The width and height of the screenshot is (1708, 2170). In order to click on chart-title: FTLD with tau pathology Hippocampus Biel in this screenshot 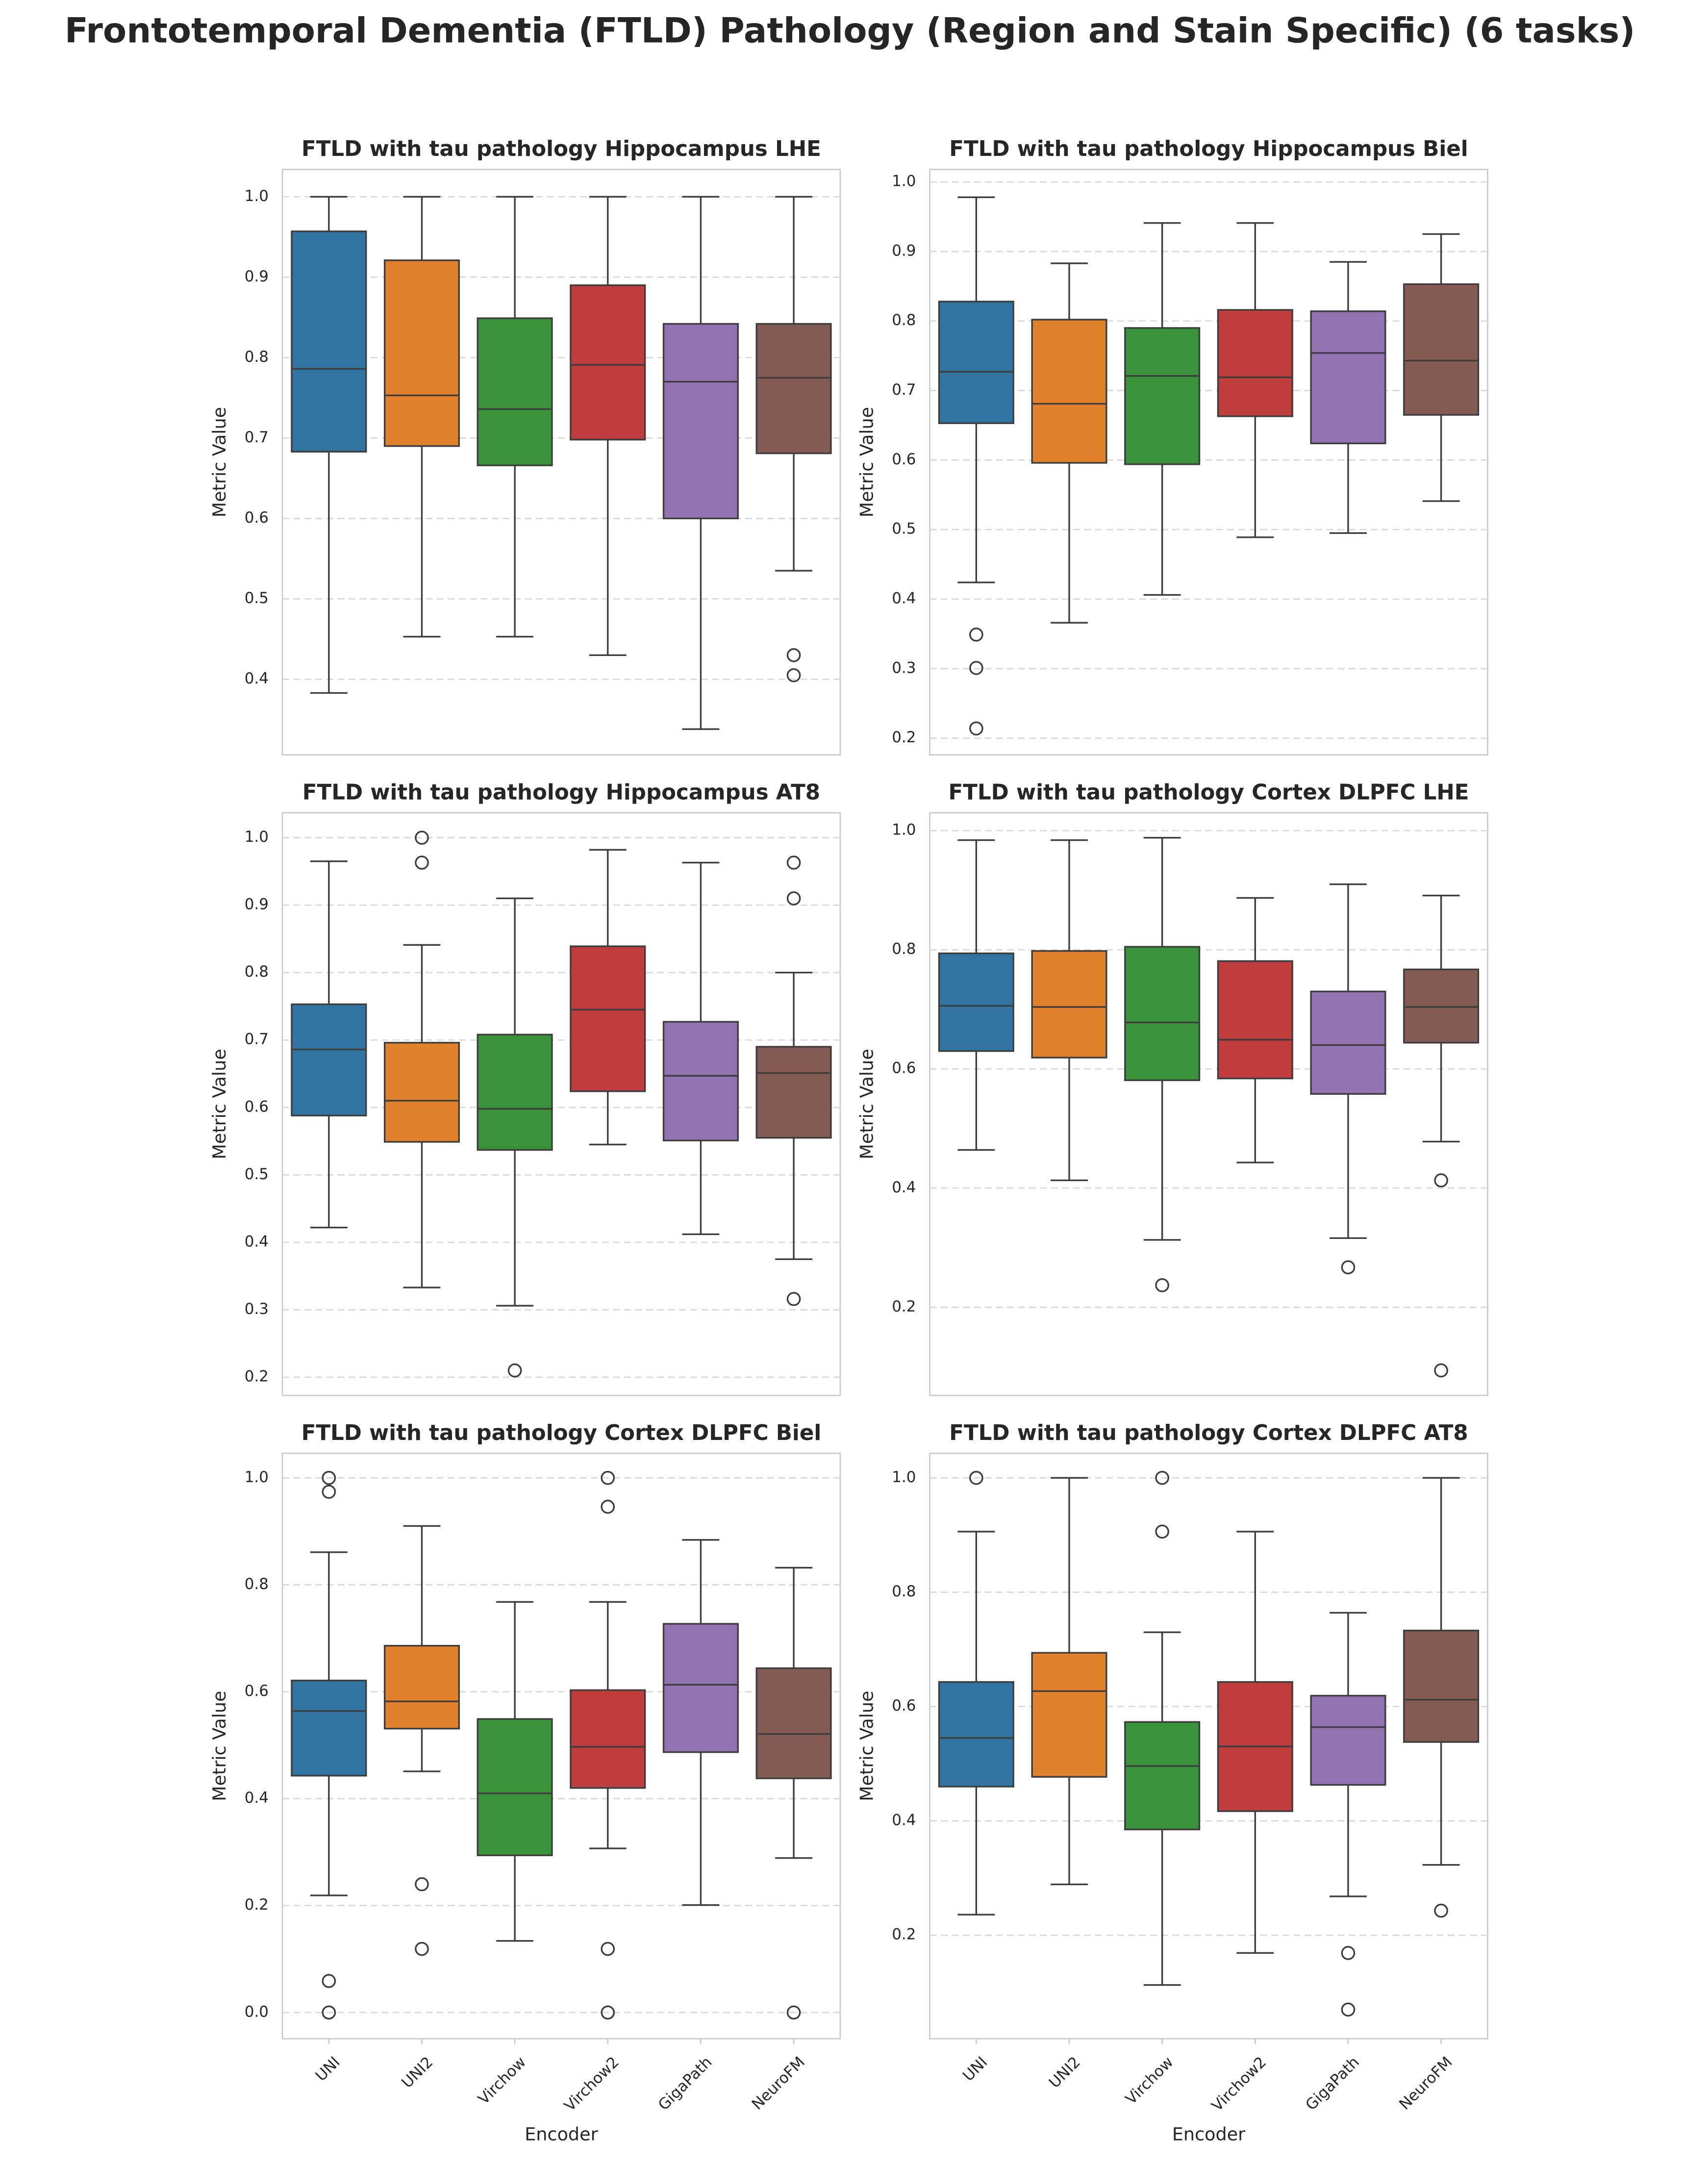, I will do `click(1208, 149)`.